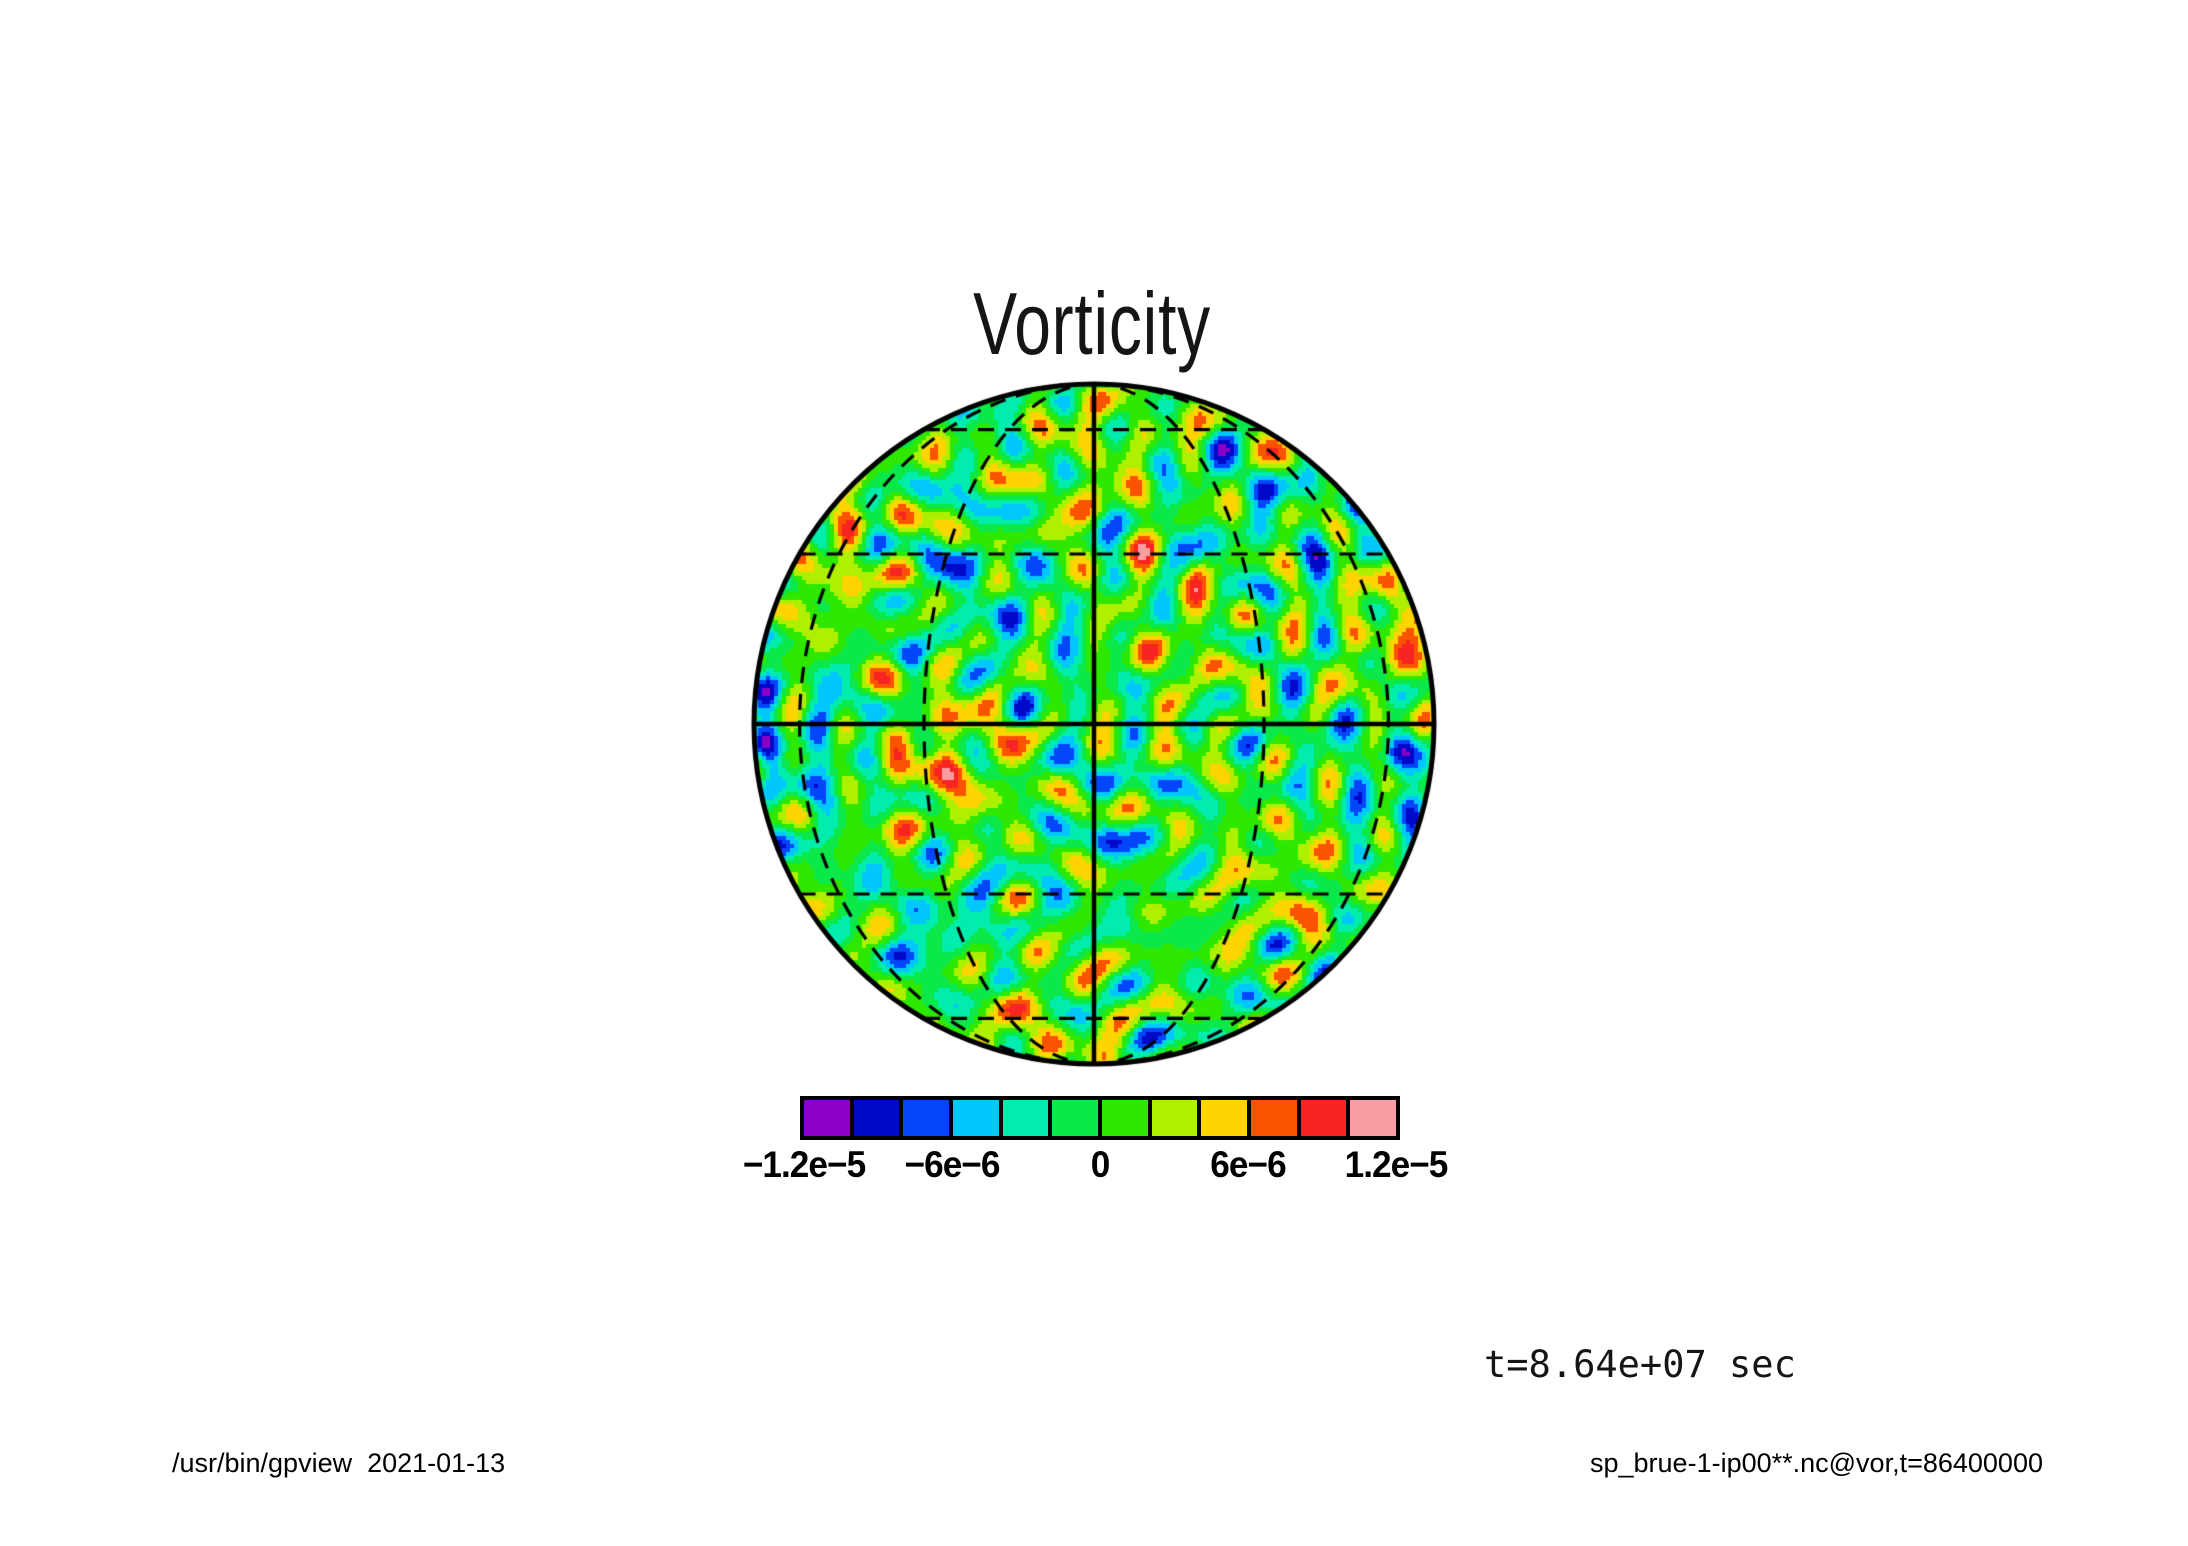 The width and height of the screenshot is (2188, 1546). I want to click on footer-datafile: sp_brue-1-ip00**.nc@vor,t=86400000, so click(1816, 1463).